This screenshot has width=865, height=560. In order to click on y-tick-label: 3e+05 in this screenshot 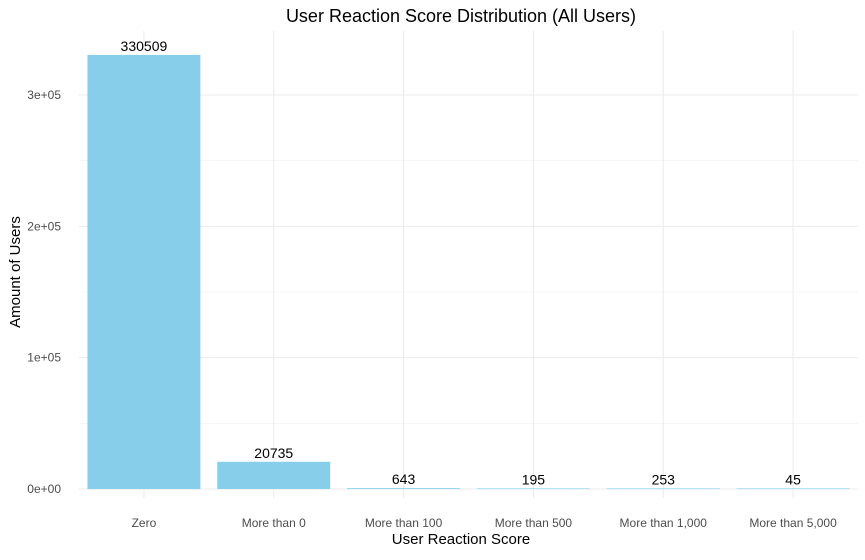, I will do `click(44, 95)`.